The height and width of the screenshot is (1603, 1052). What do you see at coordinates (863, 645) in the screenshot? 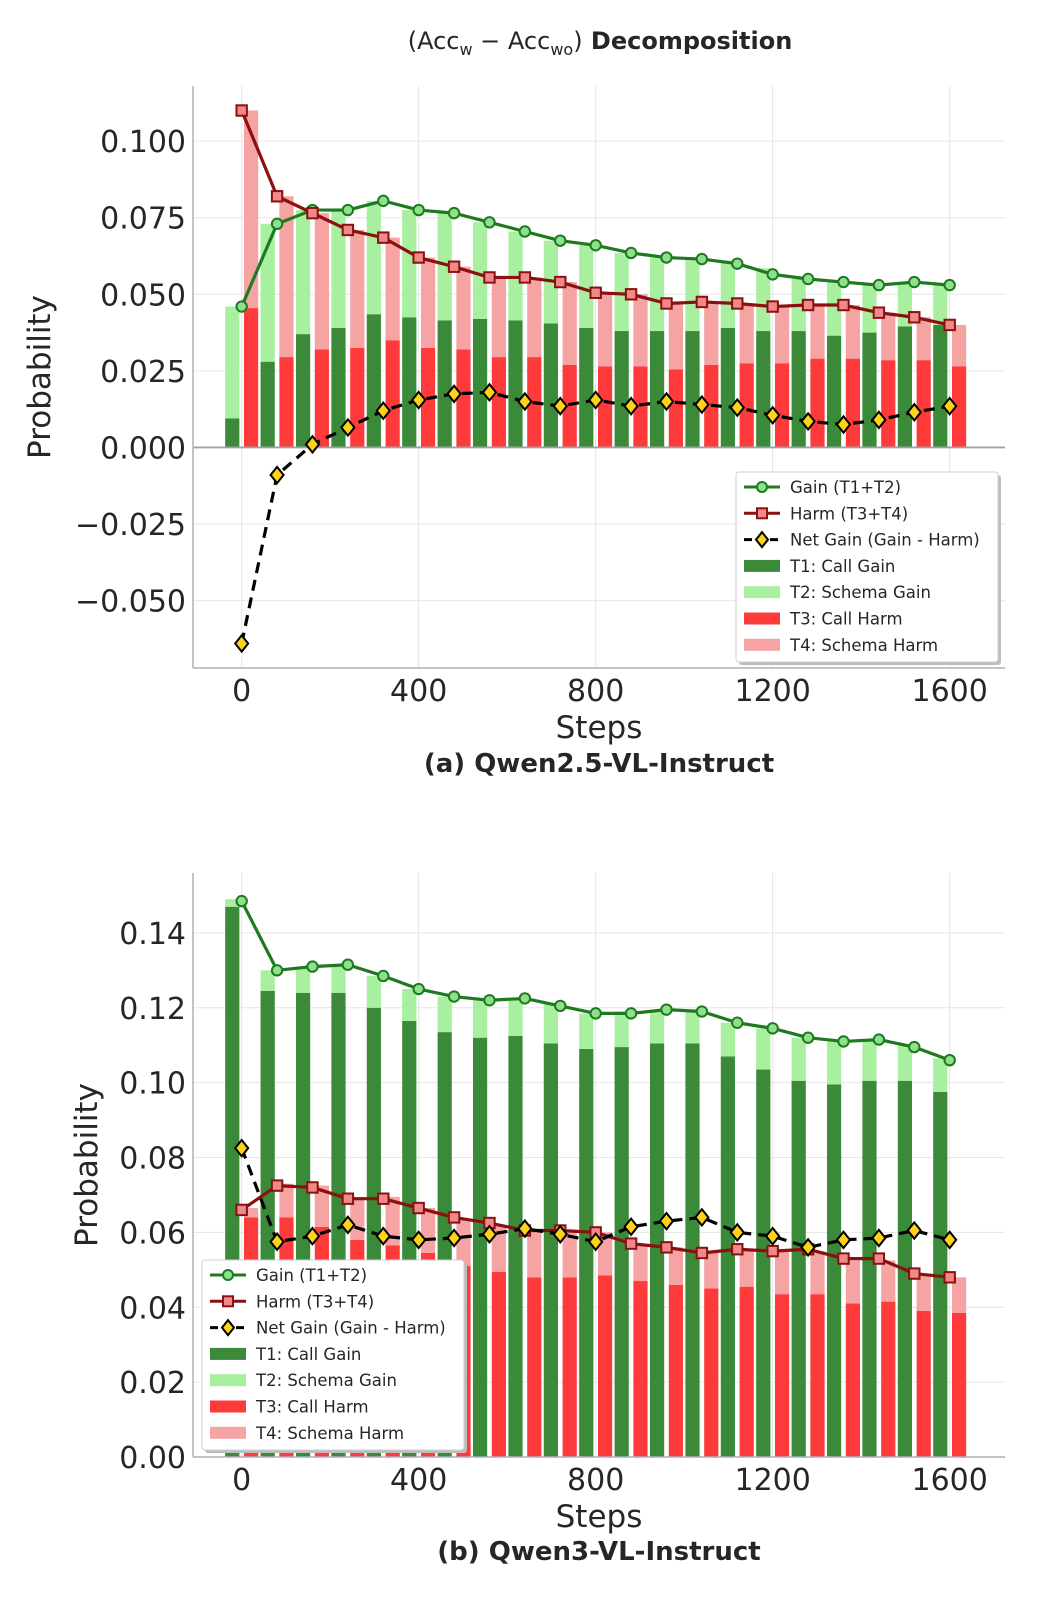
I see `legend-label-t4: T4: Schema Harm` at bounding box center [863, 645].